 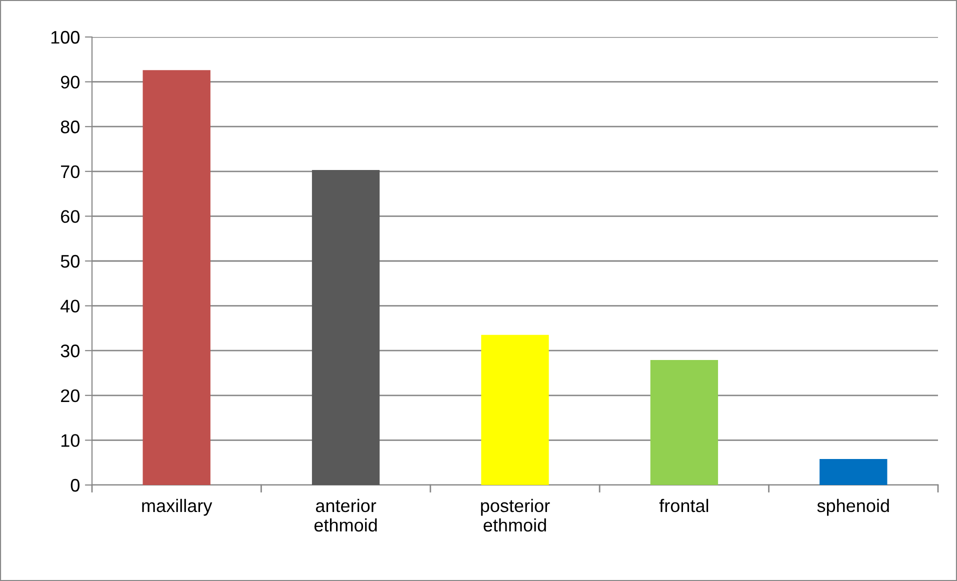 I want to click on y-tick-label: 100, so click(x=65, y=37).